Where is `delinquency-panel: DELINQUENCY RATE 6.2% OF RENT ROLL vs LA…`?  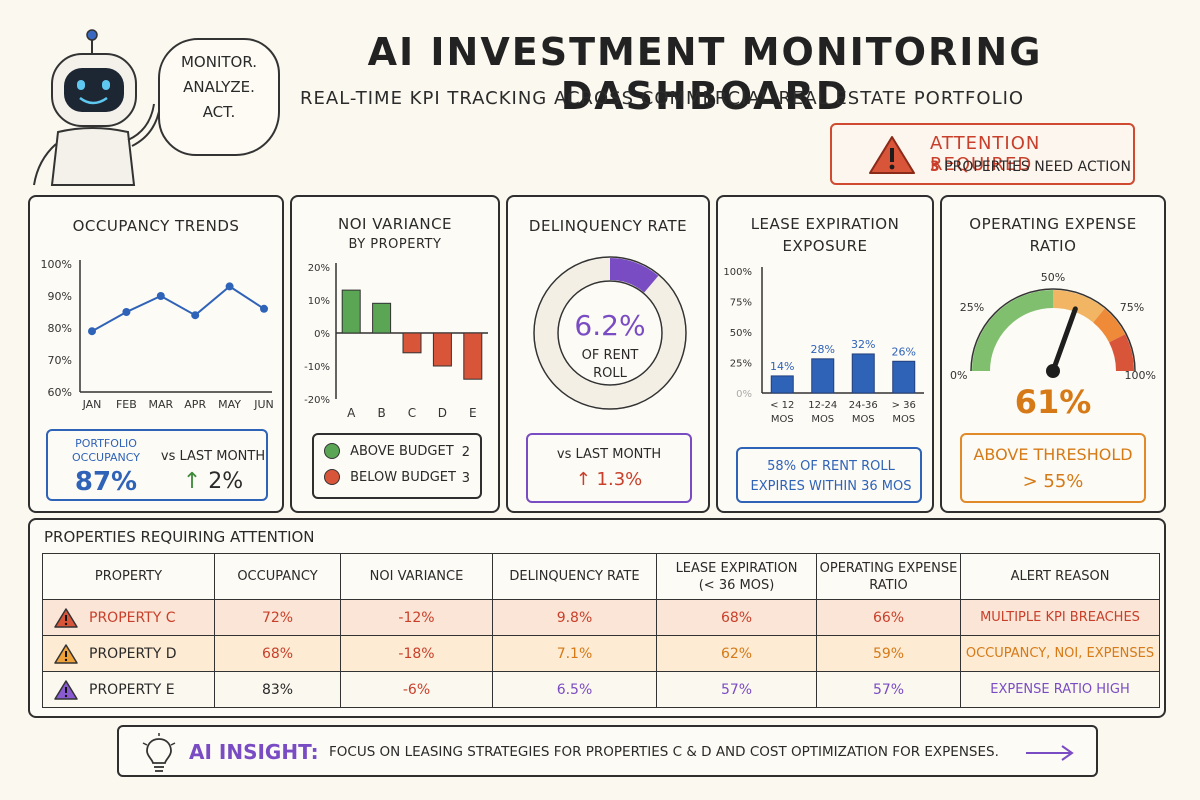 delinquency-panel: DELINQUENCY RATE 6.2% OF RENT ROLL vs LA… is located at coordinates (608, 354).